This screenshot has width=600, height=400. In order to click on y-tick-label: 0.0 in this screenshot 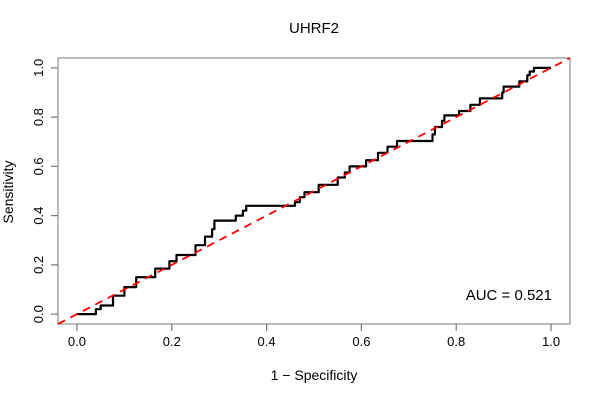, I will do `click(38, 314)`.